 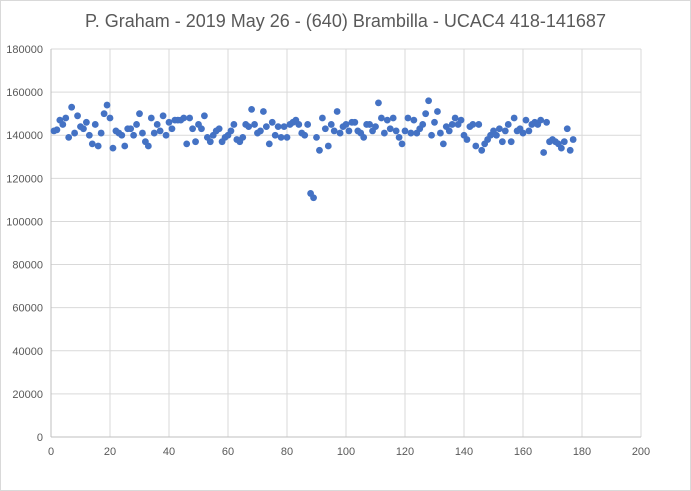 What do you see at coordinates (27, 395) in the screenshot?
I see `y-tick-label: 20000` at bounding box center [27, 395].